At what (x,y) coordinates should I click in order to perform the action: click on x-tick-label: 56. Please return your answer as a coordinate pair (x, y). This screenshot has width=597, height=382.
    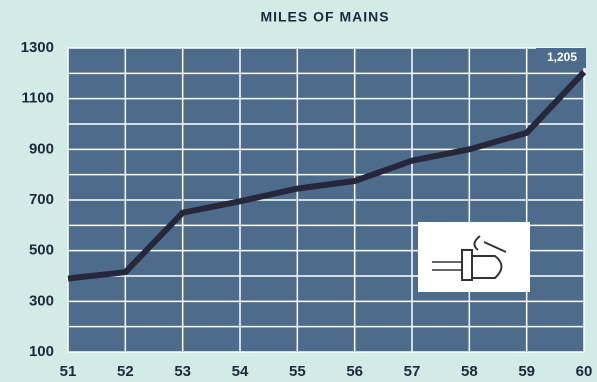
    Looking at the image, I should click on (354, 371).